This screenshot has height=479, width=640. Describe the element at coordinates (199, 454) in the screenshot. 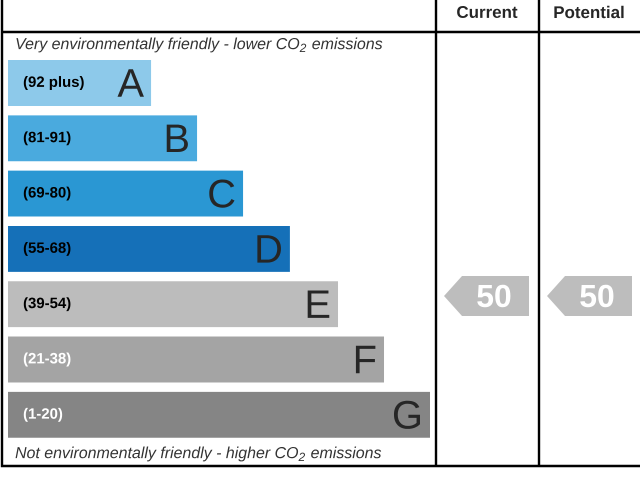

I see `annotation: Not environmentally friendly - higher CO$_{2}$ emissions` at that location.